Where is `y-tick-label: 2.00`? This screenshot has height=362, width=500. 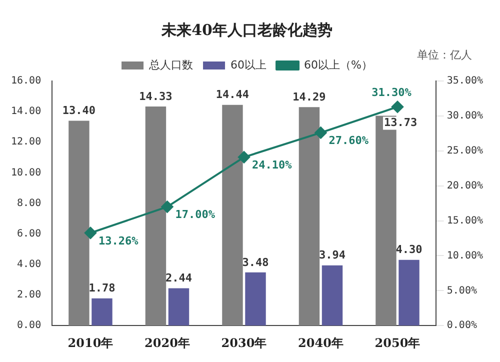
y-tick-label: 2.00 is located at coordinates (29, 295).